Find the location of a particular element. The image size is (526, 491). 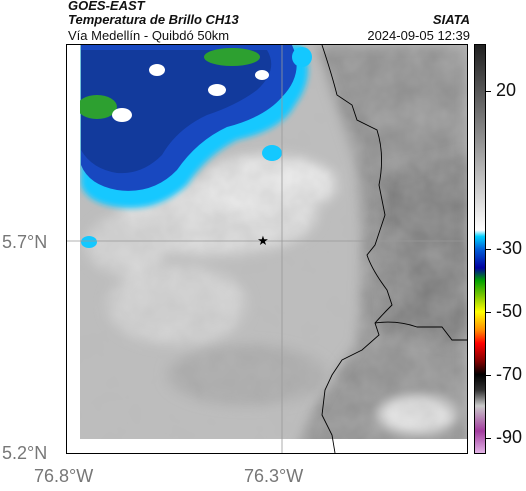

product-title: Temperatura de Brillo CH13 is located at coordinates (153, 19).